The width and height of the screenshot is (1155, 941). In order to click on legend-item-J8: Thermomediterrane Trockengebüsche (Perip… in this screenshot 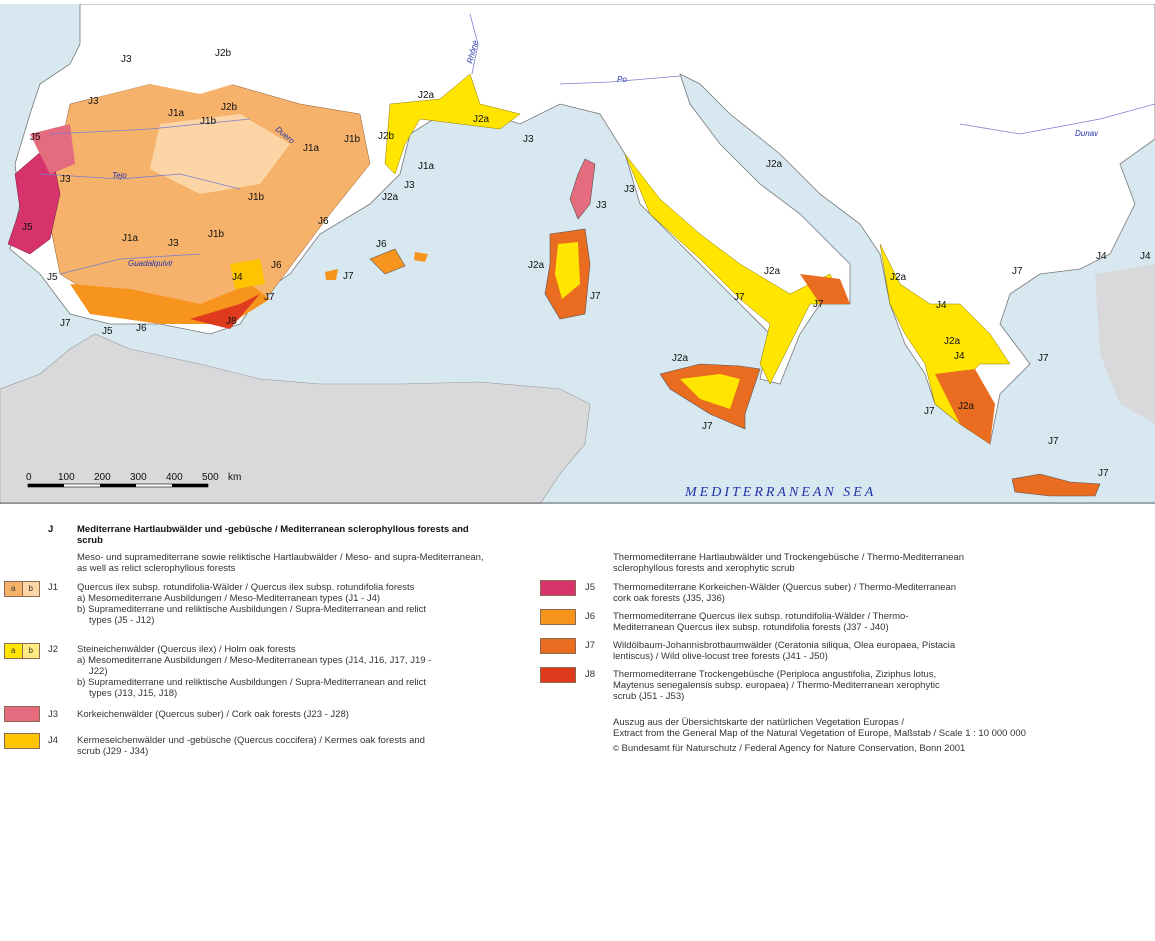, I will do `click(776, 685)`.